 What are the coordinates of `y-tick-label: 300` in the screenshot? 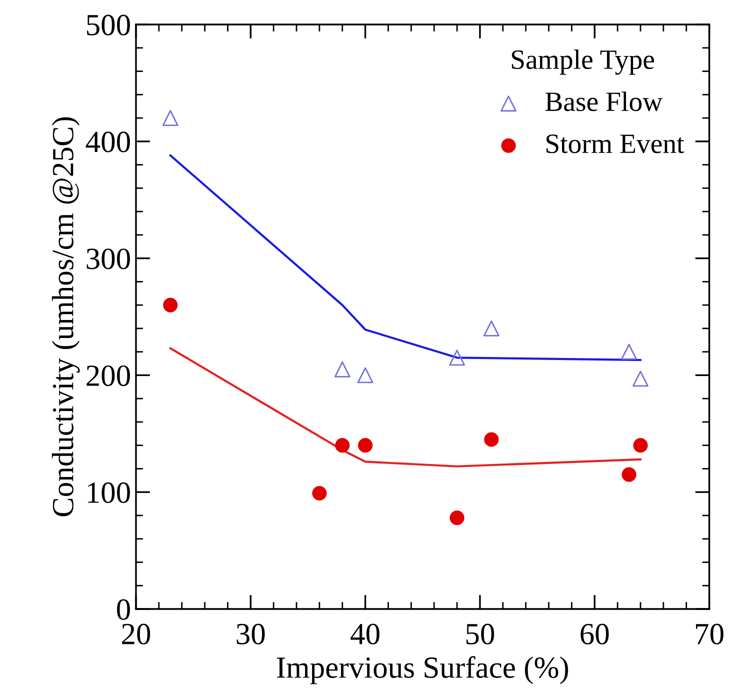 It's located at (108, 259).